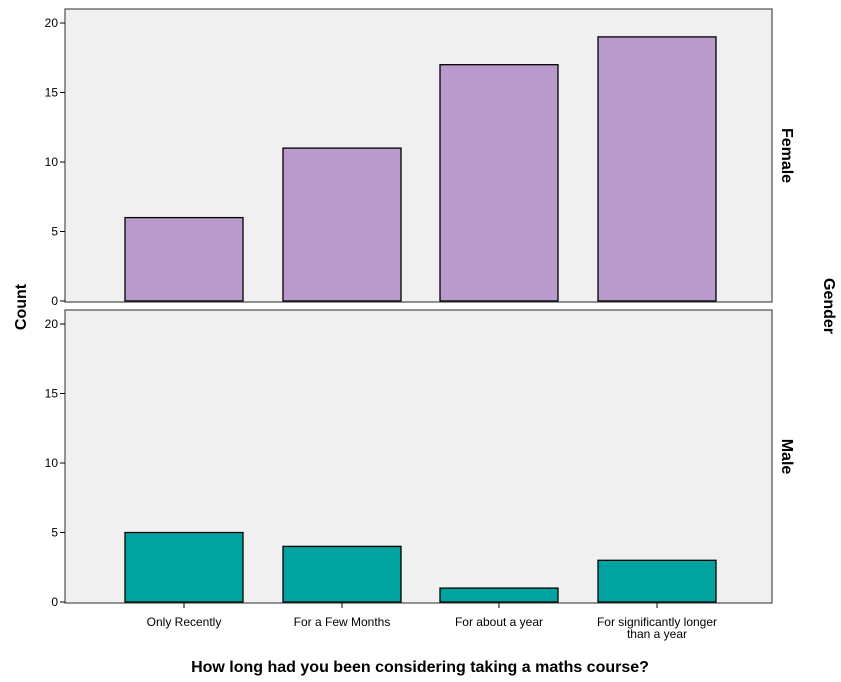 The height and width of the screenshot is (682, 841). What do you see at coordinates (499, 622) in the screenshot?
I see `x-tick-label: For about a year` at bounding box center [499, 622].